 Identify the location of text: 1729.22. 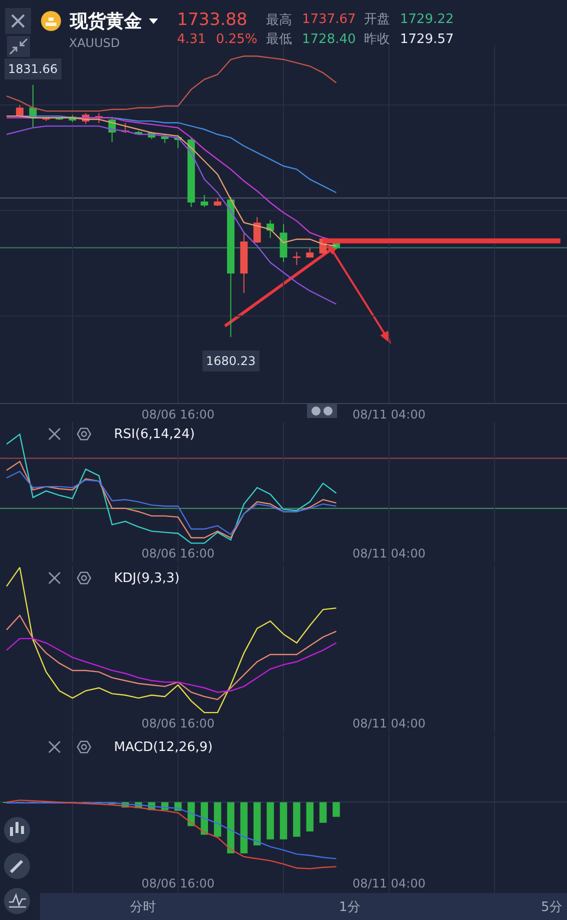
(427, 19).